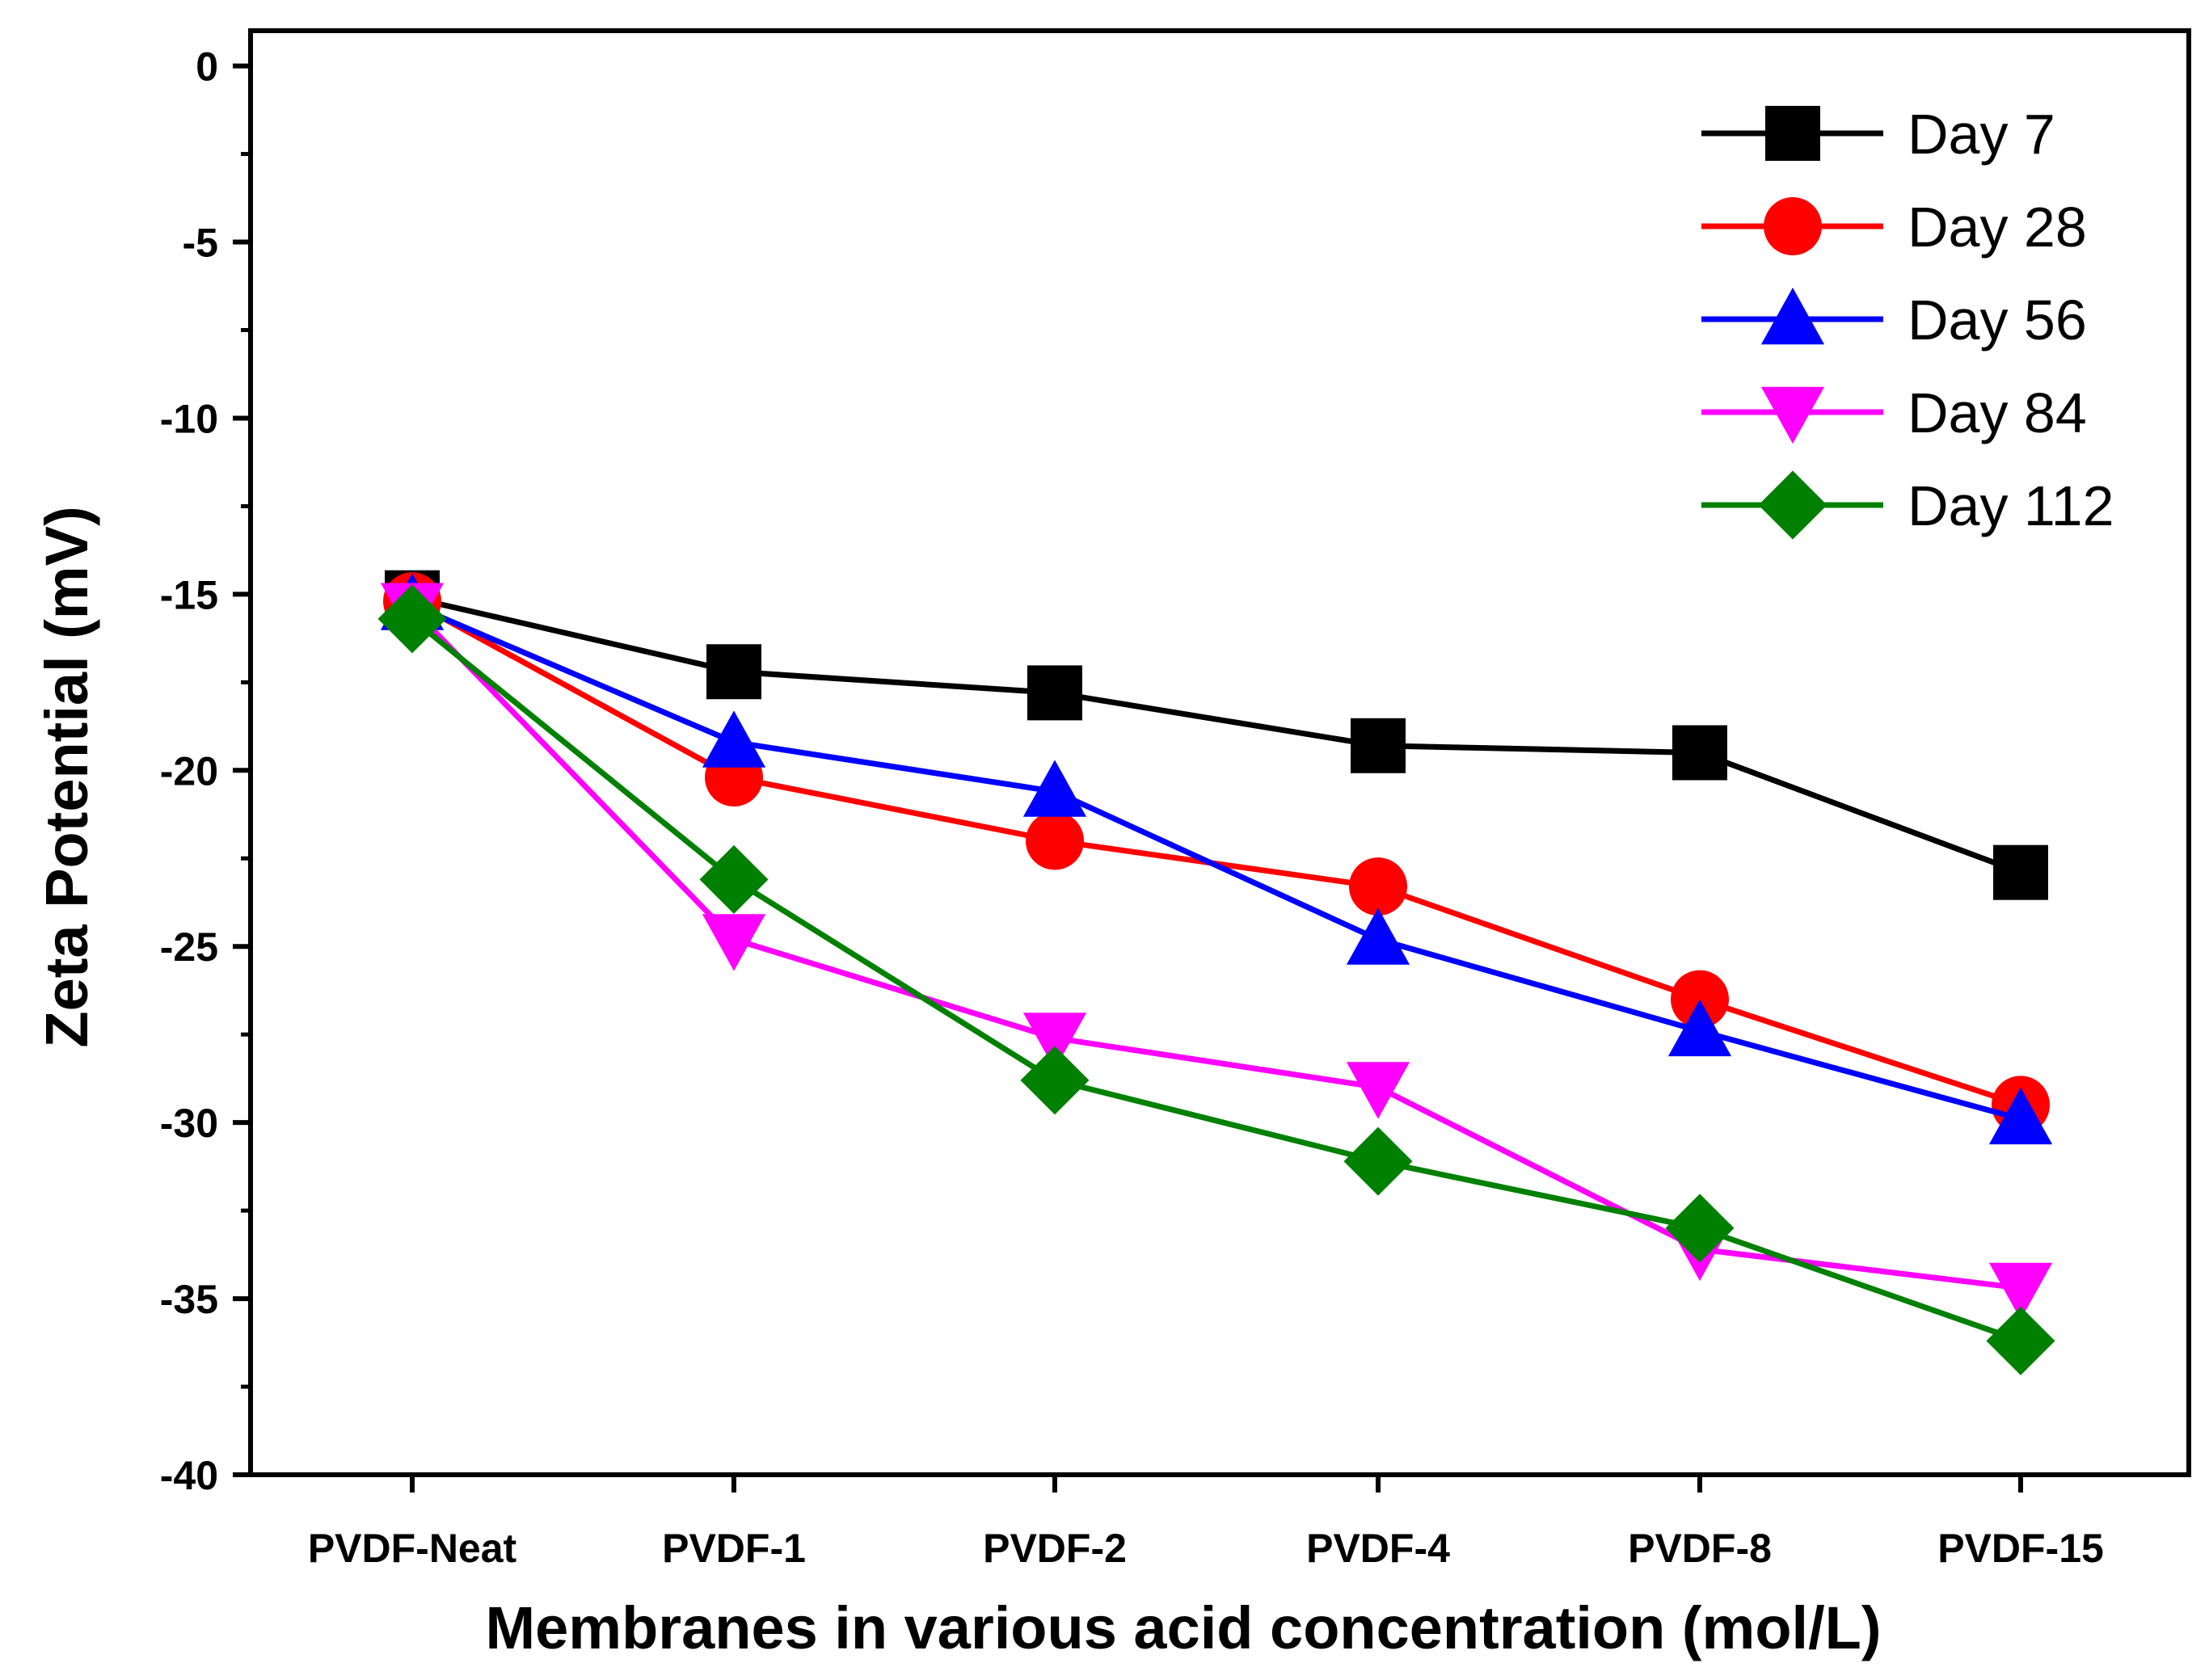 Image resolution: width=2209 pixels, height=1680 pixels. I want to click on y-tick-label: 0, so click(207, 67).